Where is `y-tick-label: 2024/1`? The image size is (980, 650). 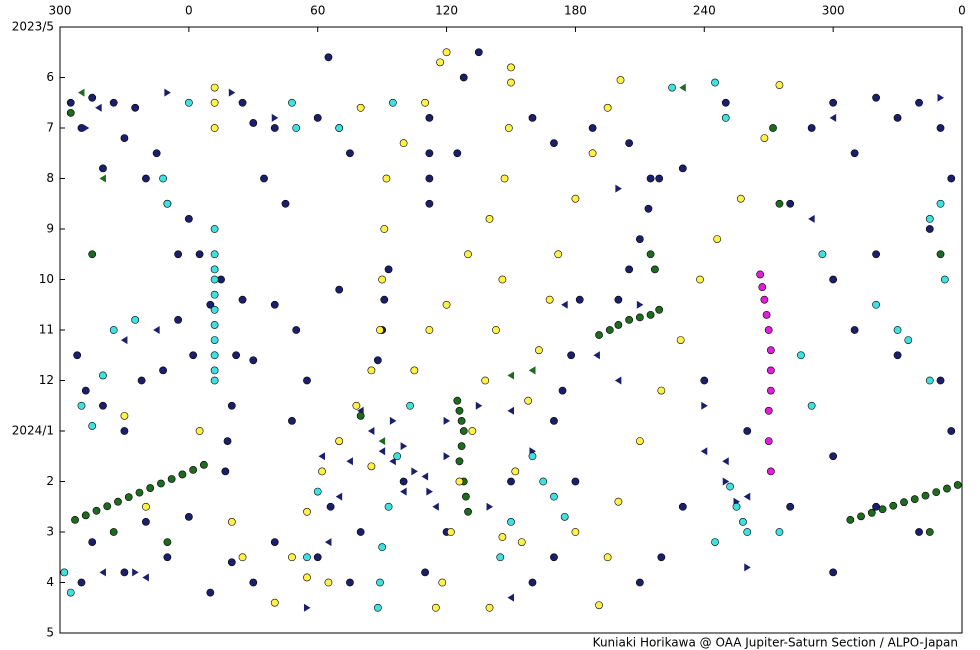
y-tick-label: 2024/1 is located at coordinates (33, 431).